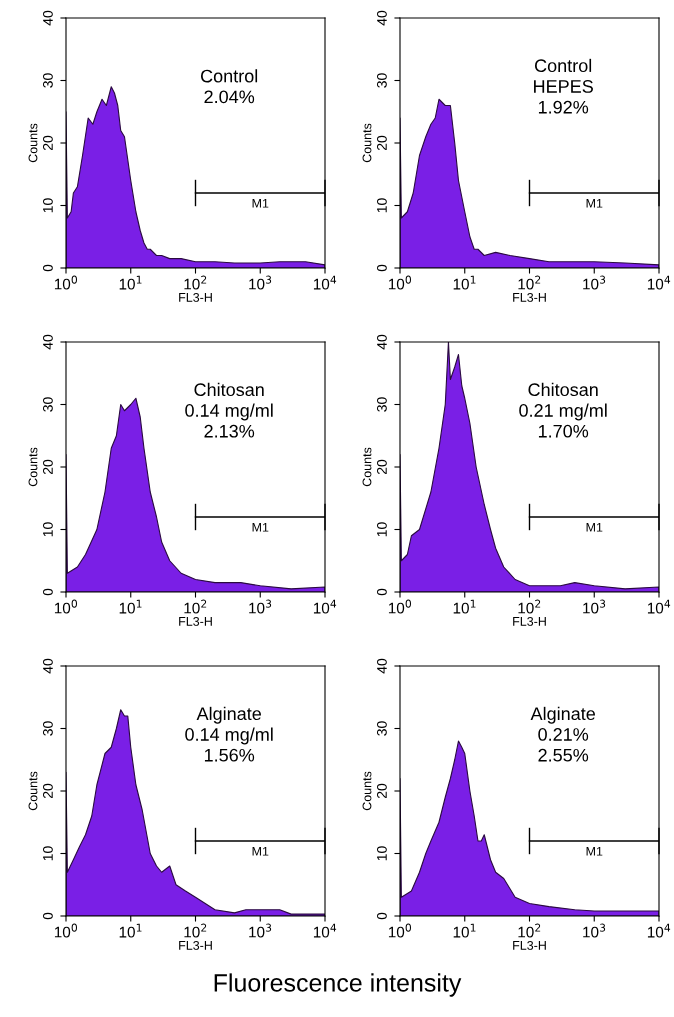  Describe the element at coordinates (563, 86) in the screenshot. I see `annotation: Control HEPES 1.92%` at that location.